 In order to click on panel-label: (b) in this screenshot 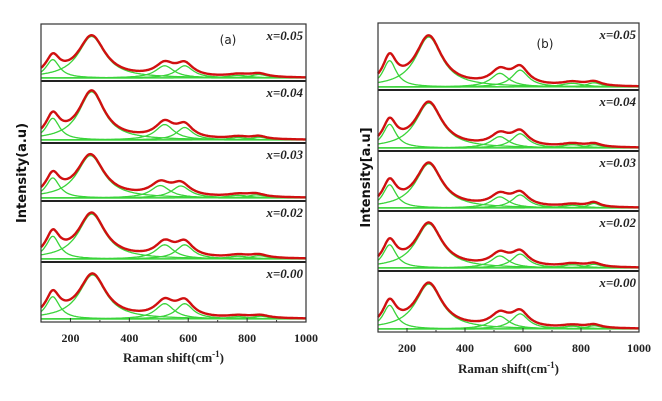, I will do `click(545, 44)`.